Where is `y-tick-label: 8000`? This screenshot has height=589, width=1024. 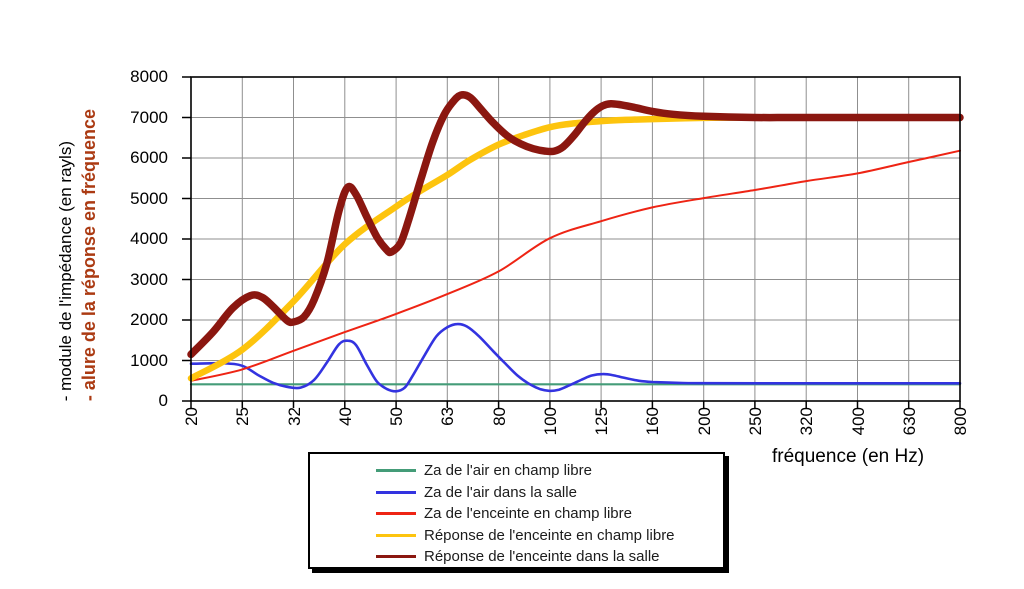 y-tick-label: 8000 is located at coordinates (149, 76).